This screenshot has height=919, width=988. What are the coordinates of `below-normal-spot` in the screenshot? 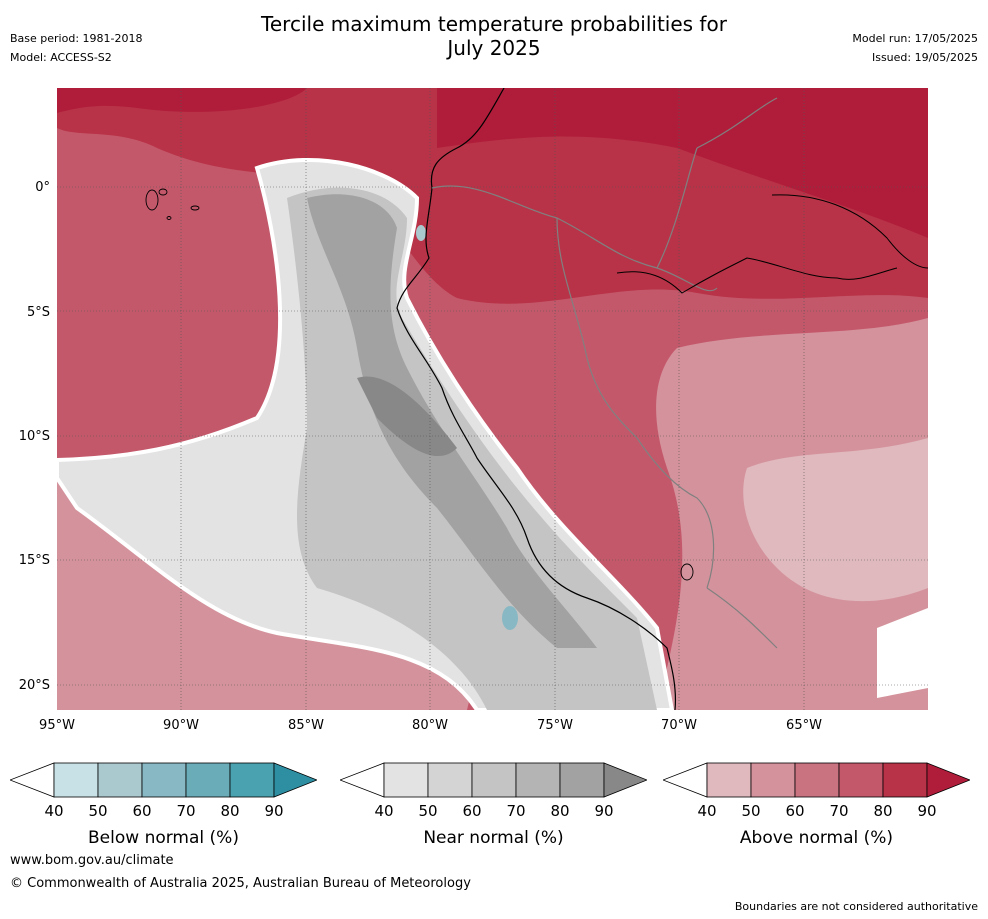 It's located at (510, 618).